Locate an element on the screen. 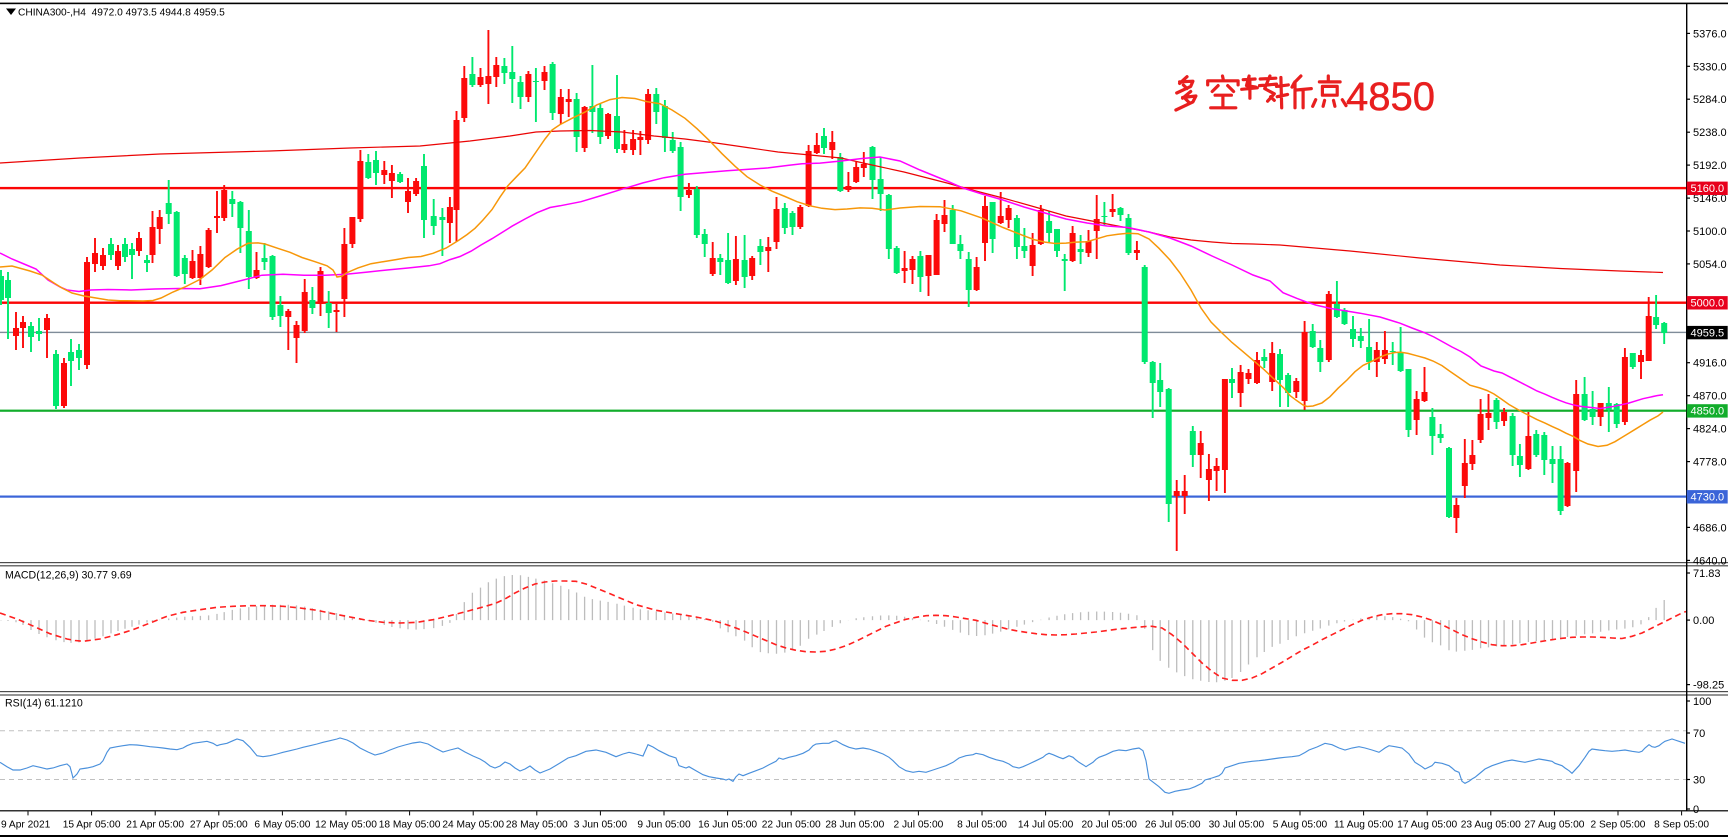  svg-text: 16 Jun 05:00 is located at coordinates (727, 825).